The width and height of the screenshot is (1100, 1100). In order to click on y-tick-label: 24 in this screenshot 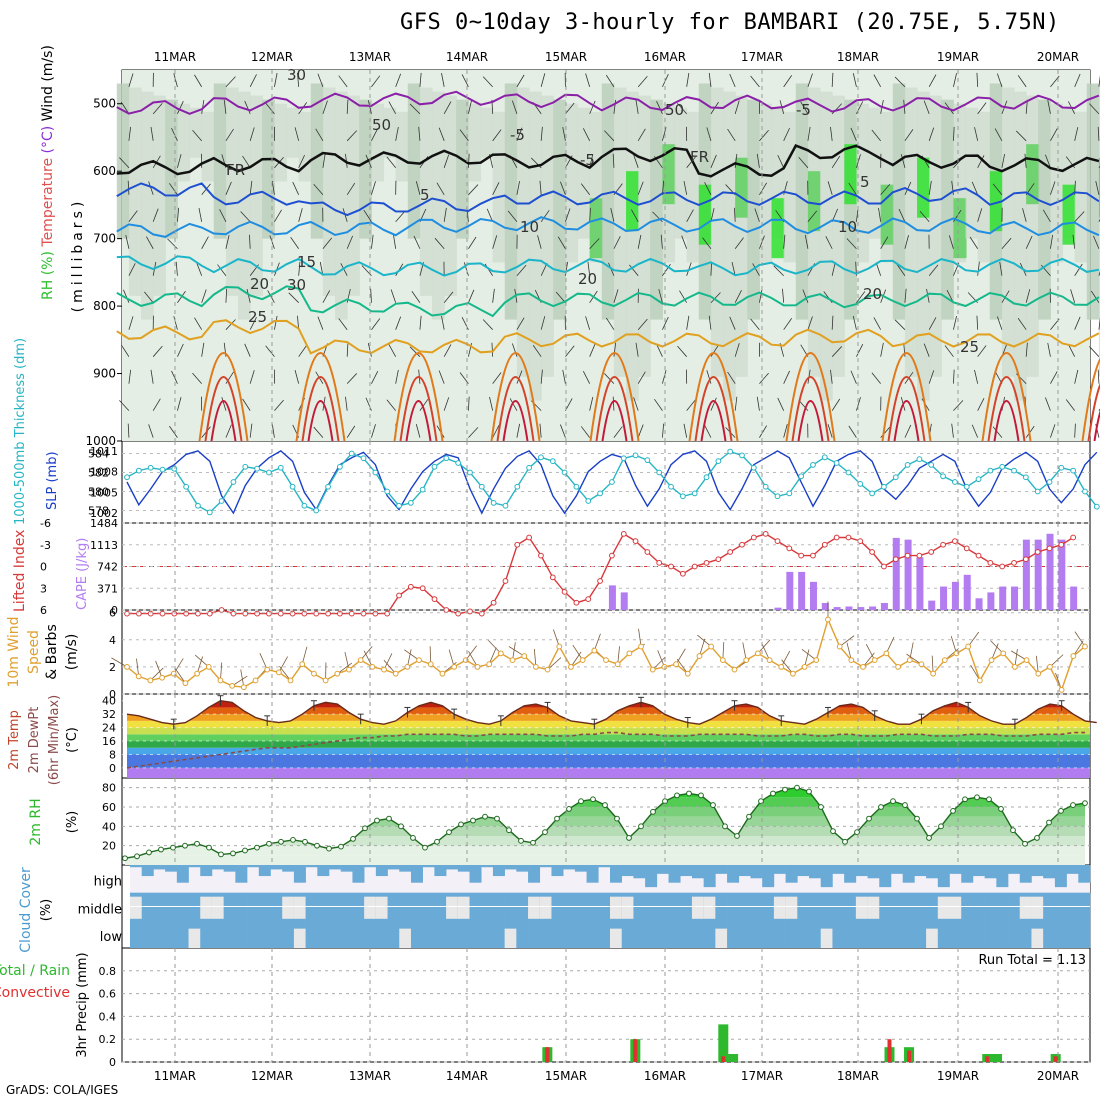, I will do `click(109, 728)`.